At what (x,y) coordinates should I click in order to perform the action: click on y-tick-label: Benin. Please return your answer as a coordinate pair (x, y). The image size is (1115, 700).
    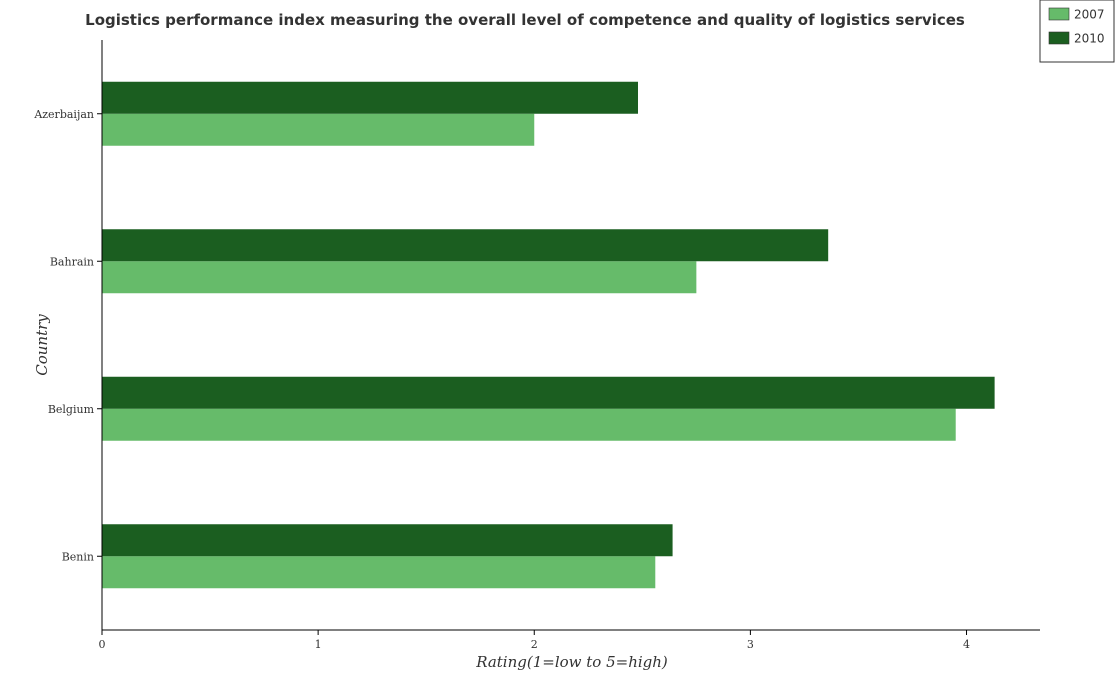
    Looking at the image, I should click on (78, 556).